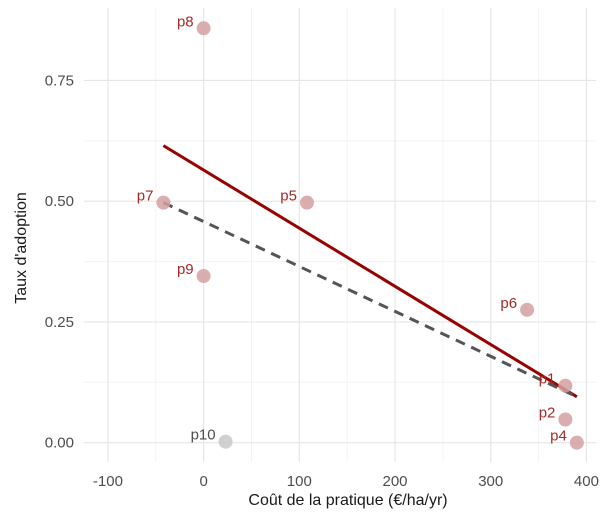 This screenshot has width=603, height=520. I want to click on data-point-p7, so click(163, 202).